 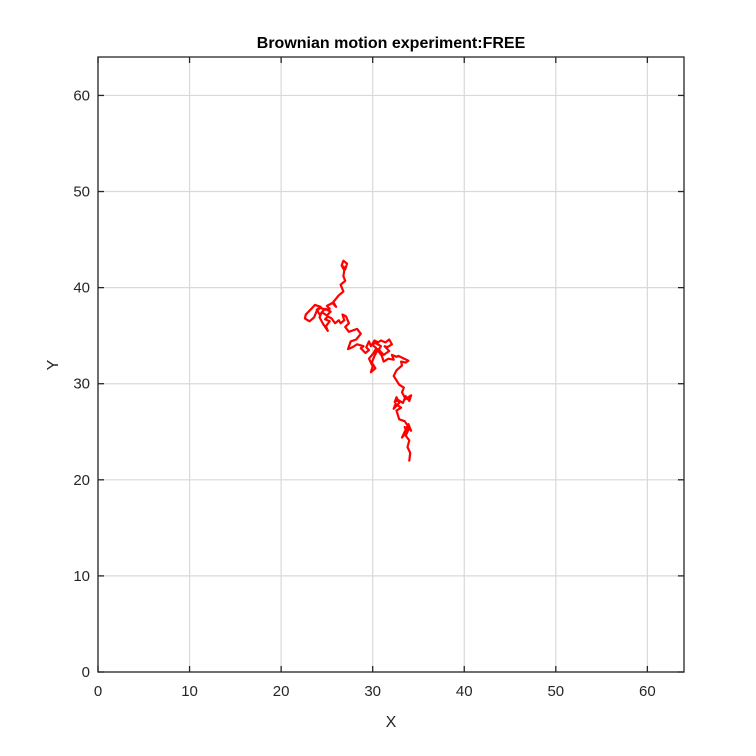 What do you see at coordinates (81, 95) in the screenshot?
I see `y-tick-label: 60` at bounding box center [81, 95].